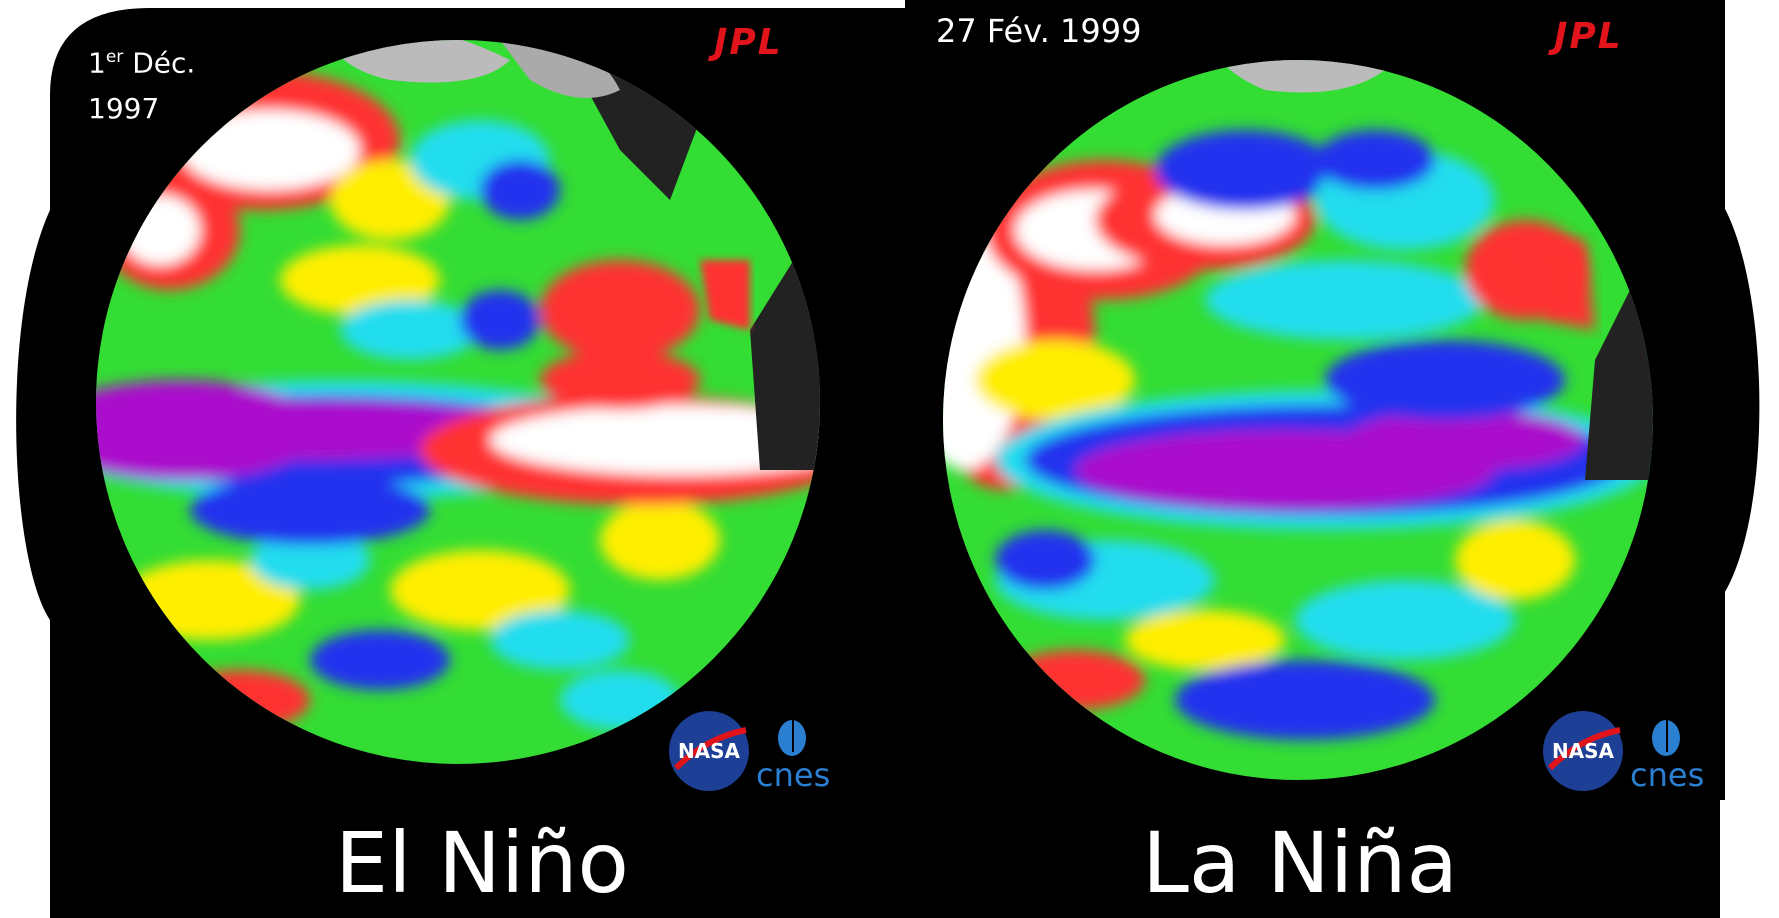 This screenshot has height=918, width=1779. I want to click on la-nina-title: La Niña, so click(1300, 863).